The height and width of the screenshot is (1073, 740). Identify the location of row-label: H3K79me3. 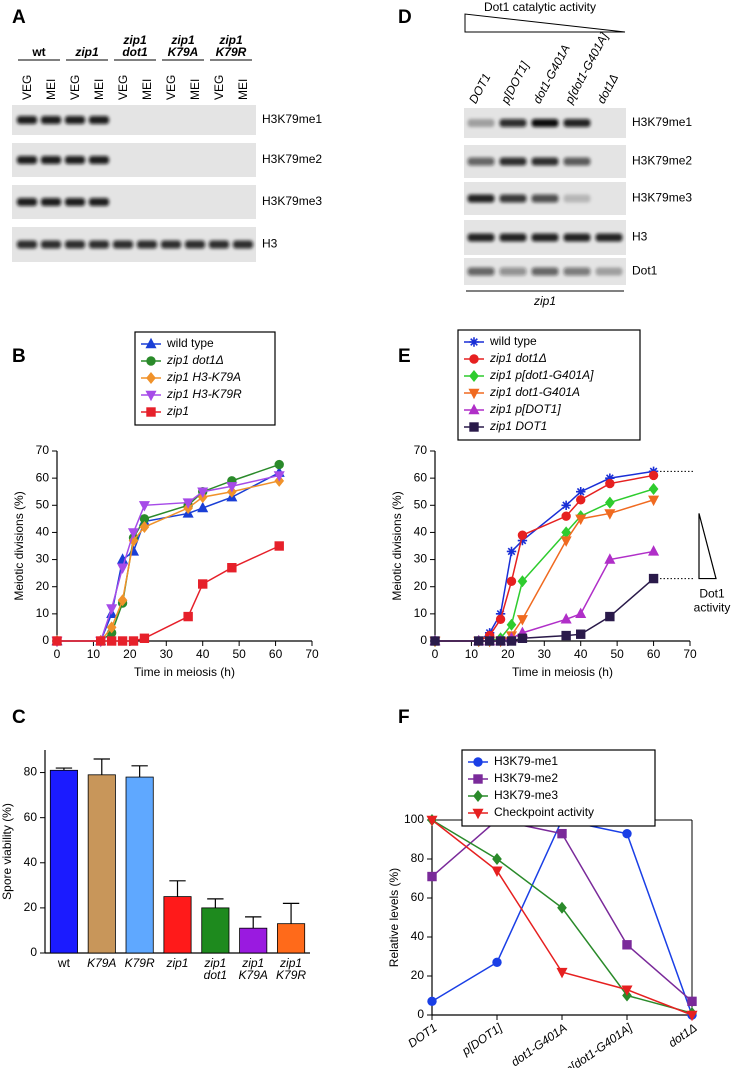
(292, 201).